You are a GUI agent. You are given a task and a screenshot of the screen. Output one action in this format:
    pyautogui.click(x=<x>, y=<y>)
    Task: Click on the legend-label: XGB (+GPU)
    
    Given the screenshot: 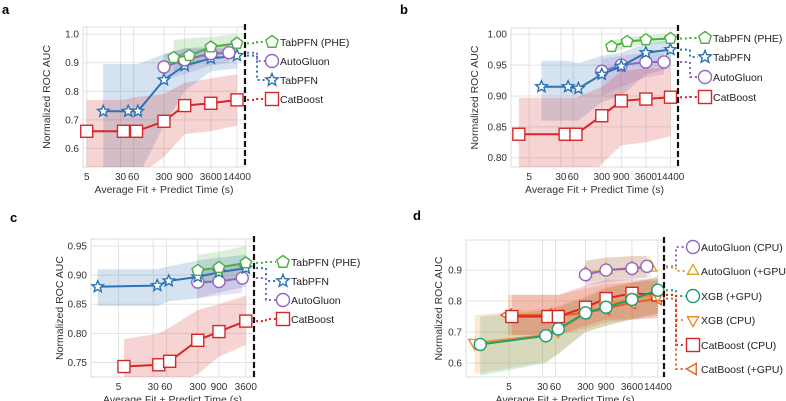 What is the action you would take?
    pyautogui.click(x=731, y=297)
    